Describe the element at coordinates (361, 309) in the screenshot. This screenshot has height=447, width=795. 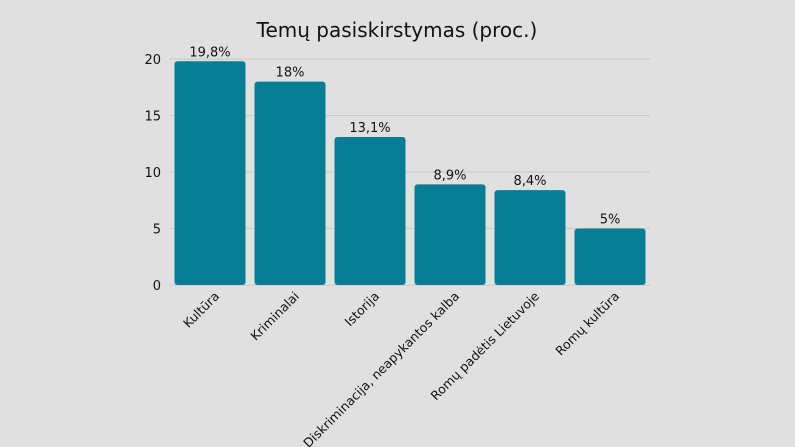
I see `x-tick-label: Istorija` at that location.